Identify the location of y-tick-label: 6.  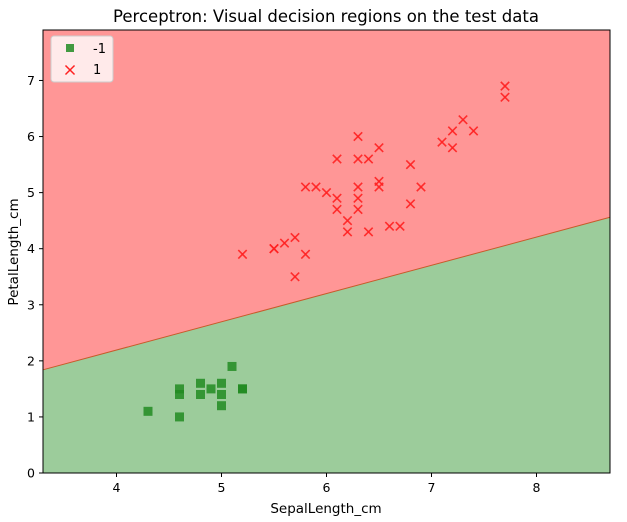
(31, 136).